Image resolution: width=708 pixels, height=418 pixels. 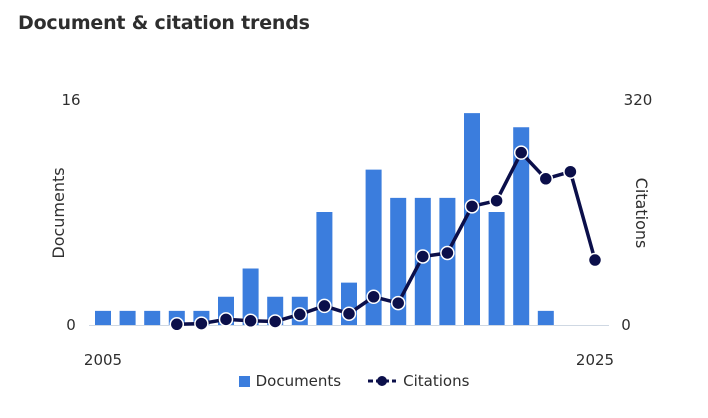 I want to click on y-tick-right-max: 320, so click(x=638, y=100).